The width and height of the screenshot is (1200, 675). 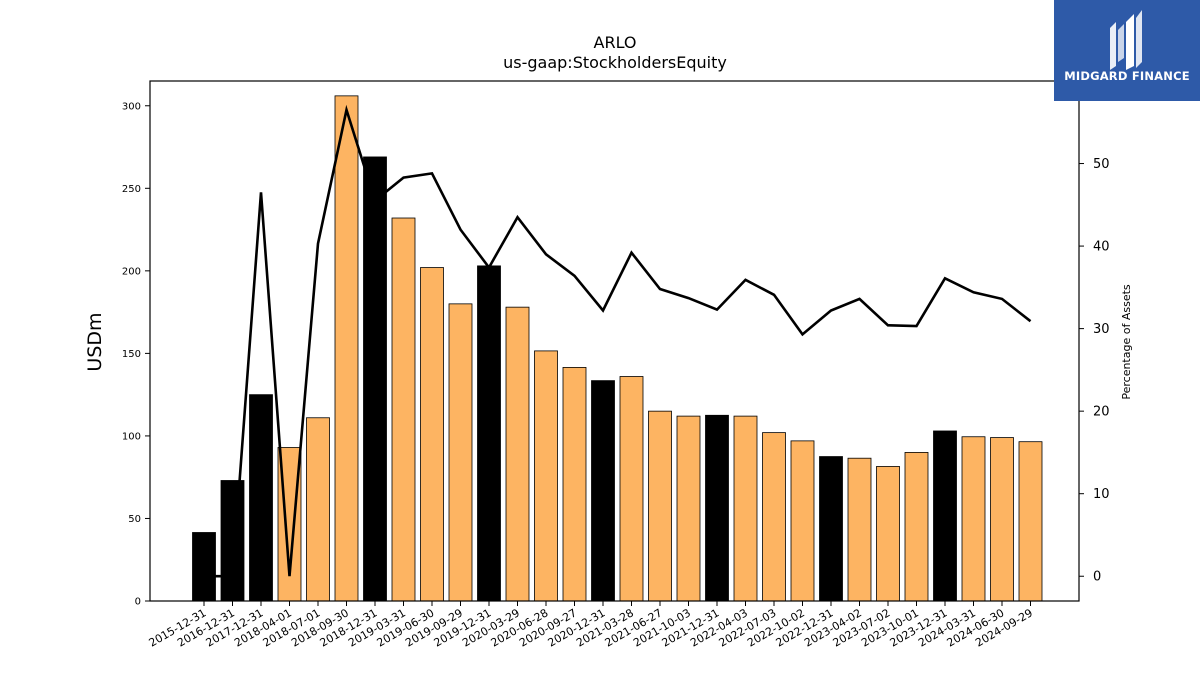 What do you see at coordinates (1097, 577) in the screenshot?
I see `y-right-tick-label: 0` at bounding box center [1097, 577].